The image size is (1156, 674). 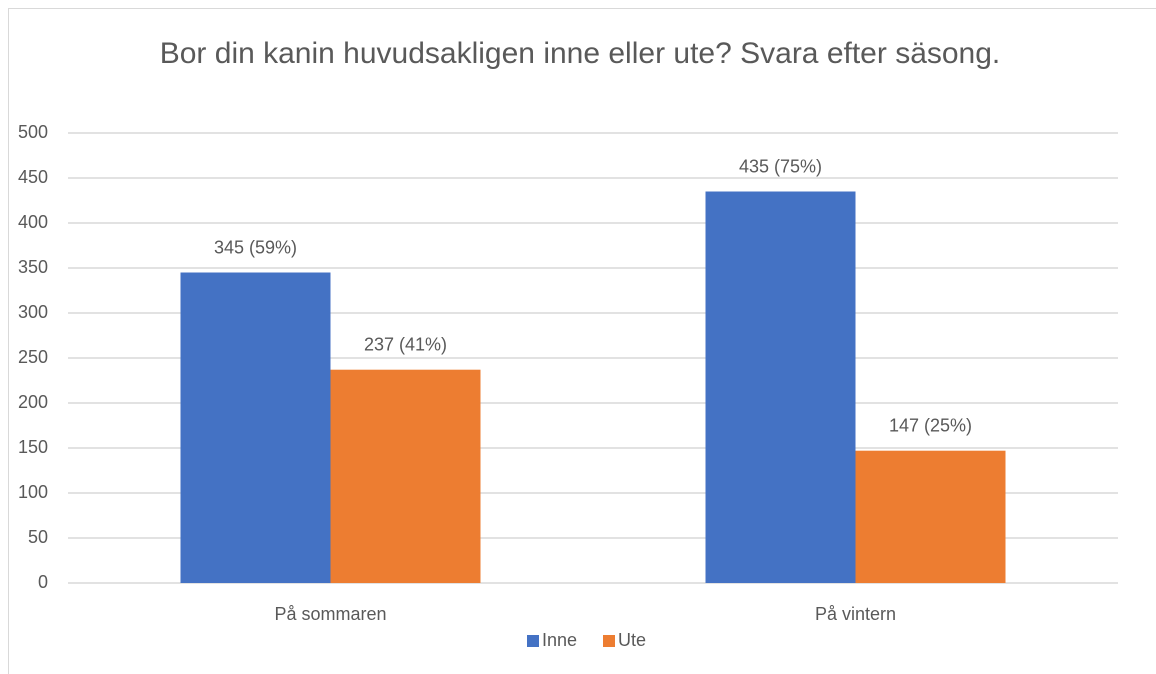 I want to click on y-tick-label: 200, so click(x=33, y=402).